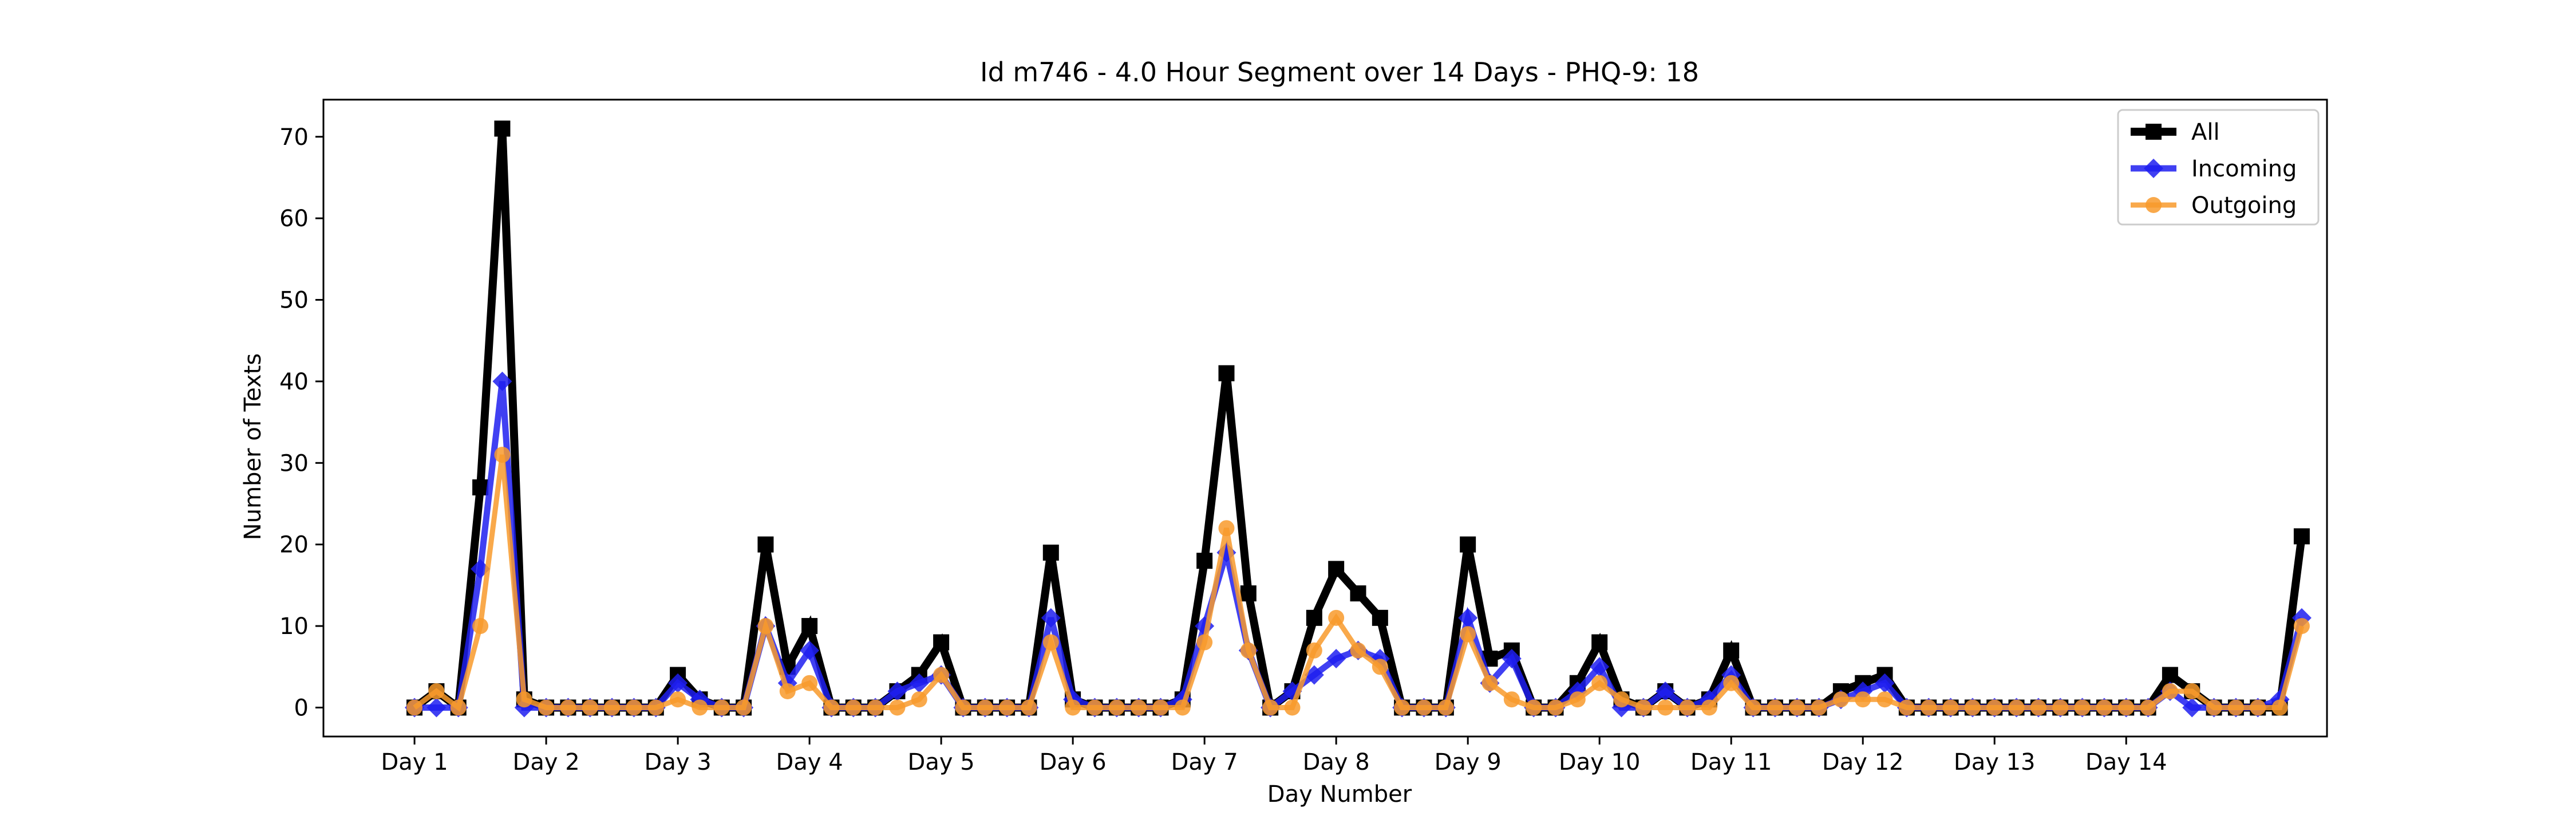 The width and height of the screenshot is (2576, 827). What do you see at coordinates (294, 626) in the screenshot?
I see `y-tick-label: 10` at bounding box center [294, 626].